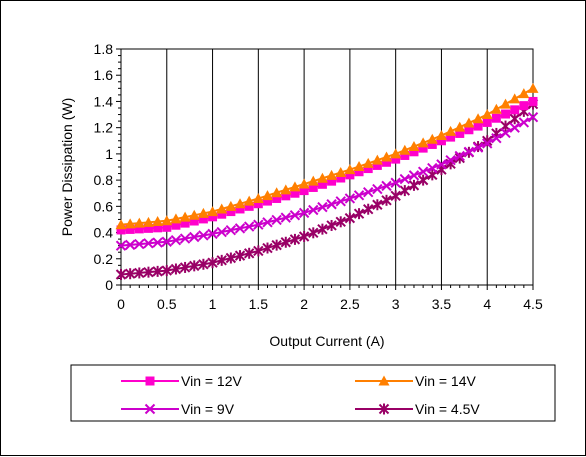 The height and width of the screenshot is (457, 586). What do you see at coordinates (259, 304) in the screenshot?
I see `x-tick-label: 1.5` at bounding box center [259, 304].